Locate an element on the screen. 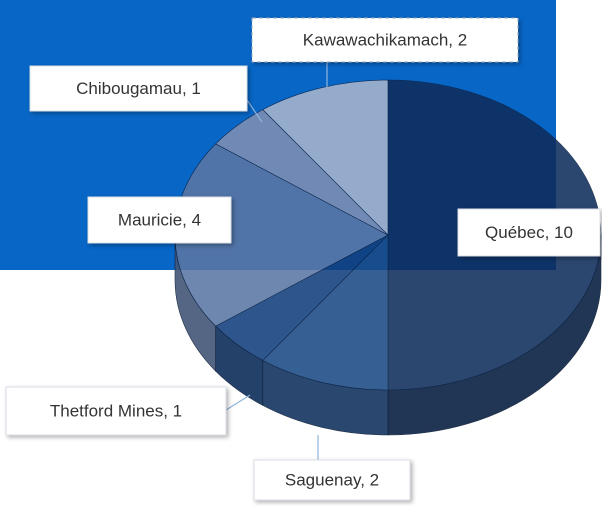 The width and height of the screenshot is (602, 506). data-label: Mauricie, 4 is located at coordinates (159, 219).